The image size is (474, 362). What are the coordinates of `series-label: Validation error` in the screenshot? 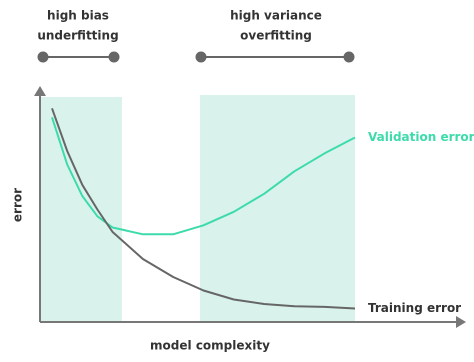 It's located at (421, 137).